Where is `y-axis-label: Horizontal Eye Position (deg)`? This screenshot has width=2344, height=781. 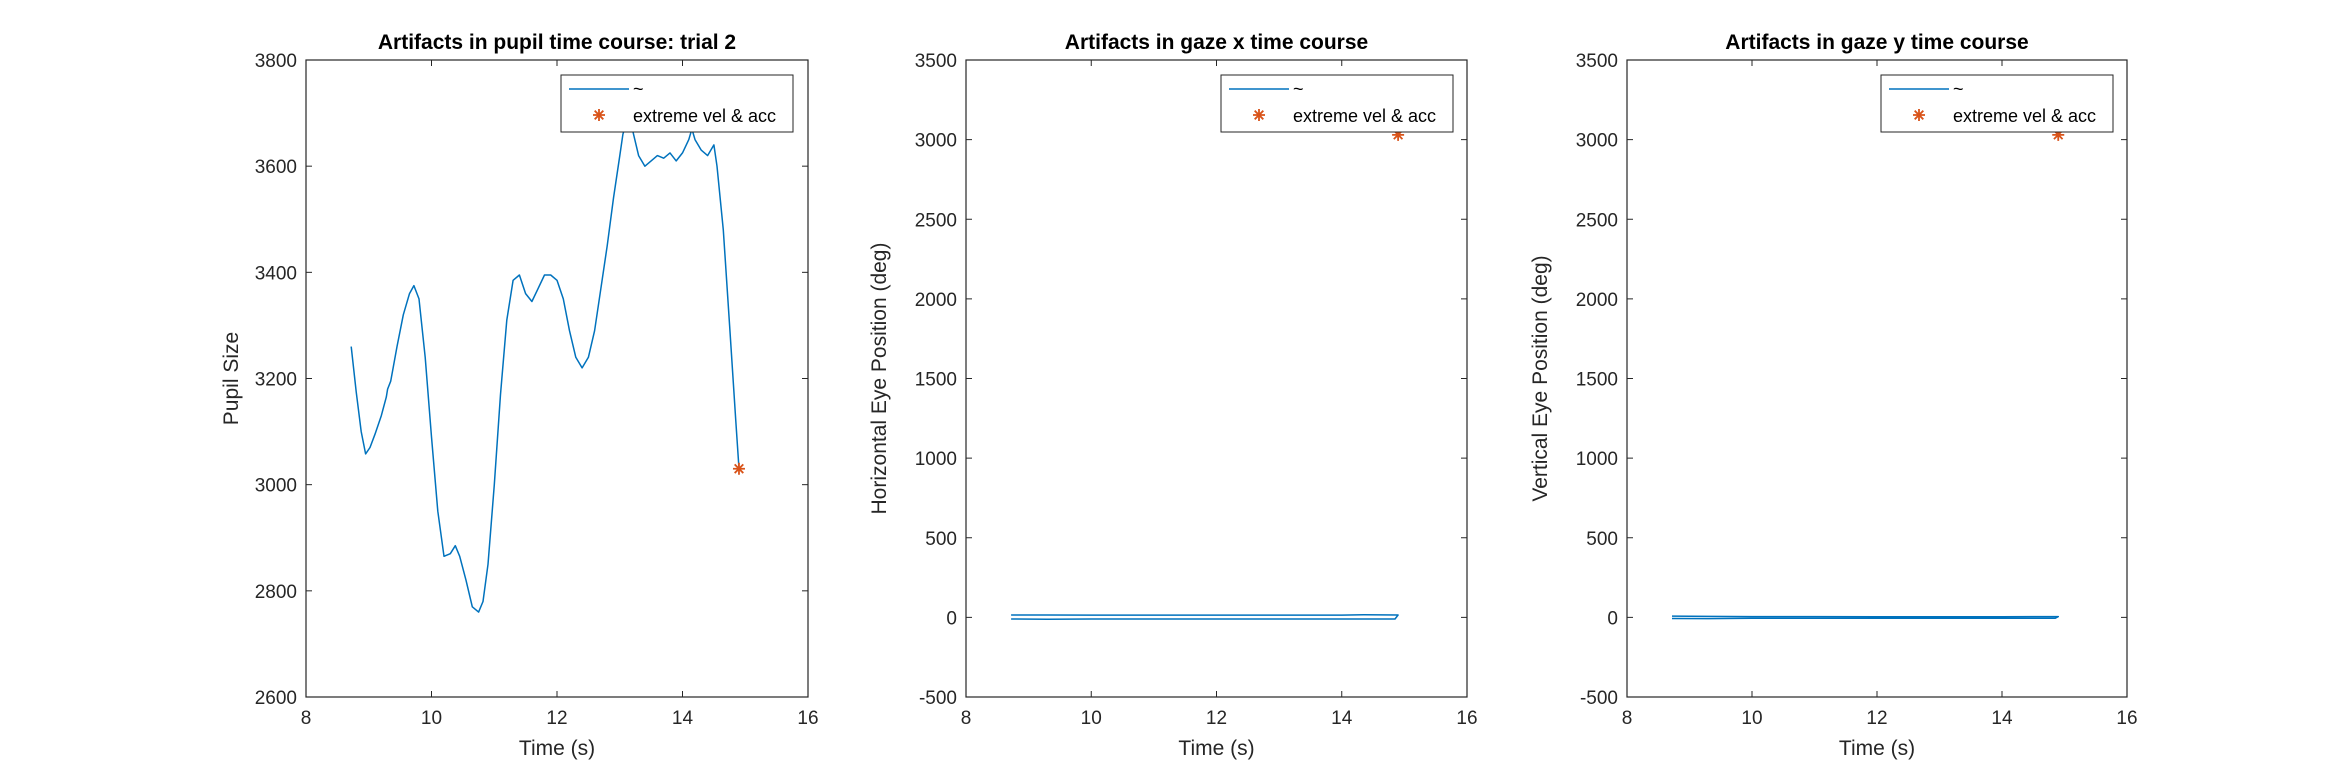
y-axis-label: Horizontal Eye Position (deg) is located at coordinates (879, 379).